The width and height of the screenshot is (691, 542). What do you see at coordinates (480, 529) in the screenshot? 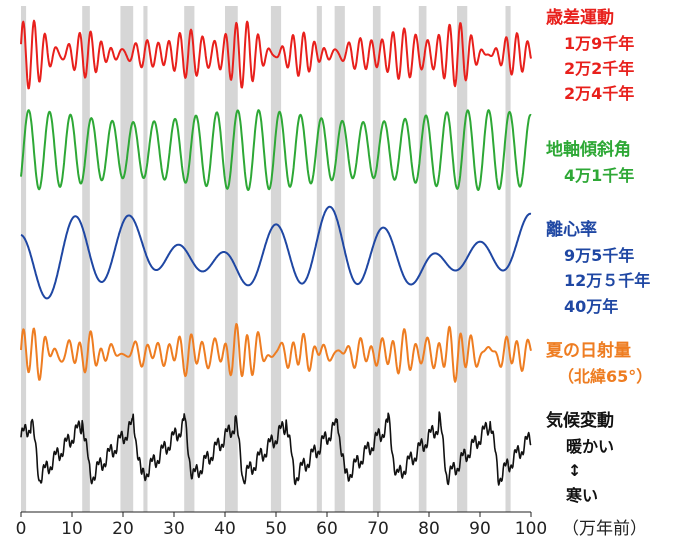
I see `x-tick-label-90: 90` at bounding box center [480, 529].